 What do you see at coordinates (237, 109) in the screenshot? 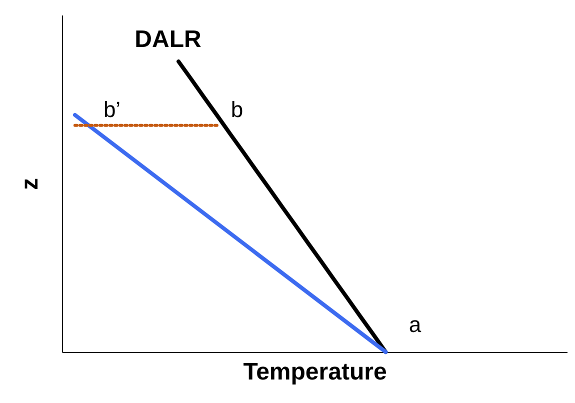
I see `annotation: b` at bounding box center [237, 109].